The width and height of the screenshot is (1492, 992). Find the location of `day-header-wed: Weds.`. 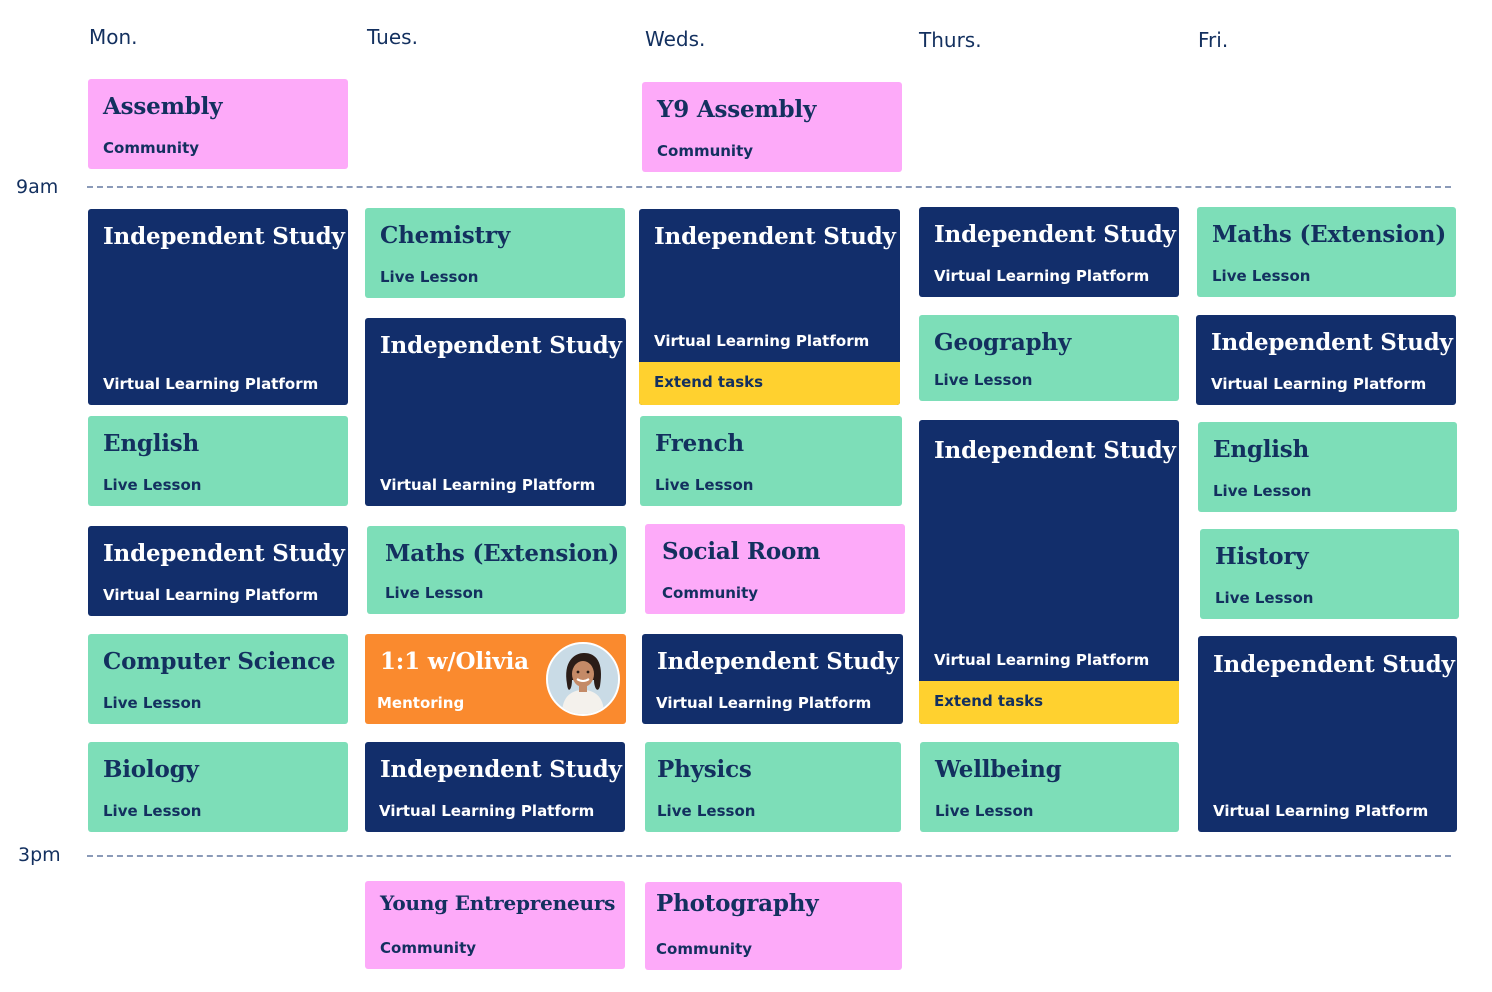

day-header-wed: Weds. is located at coordinates (675, 39).